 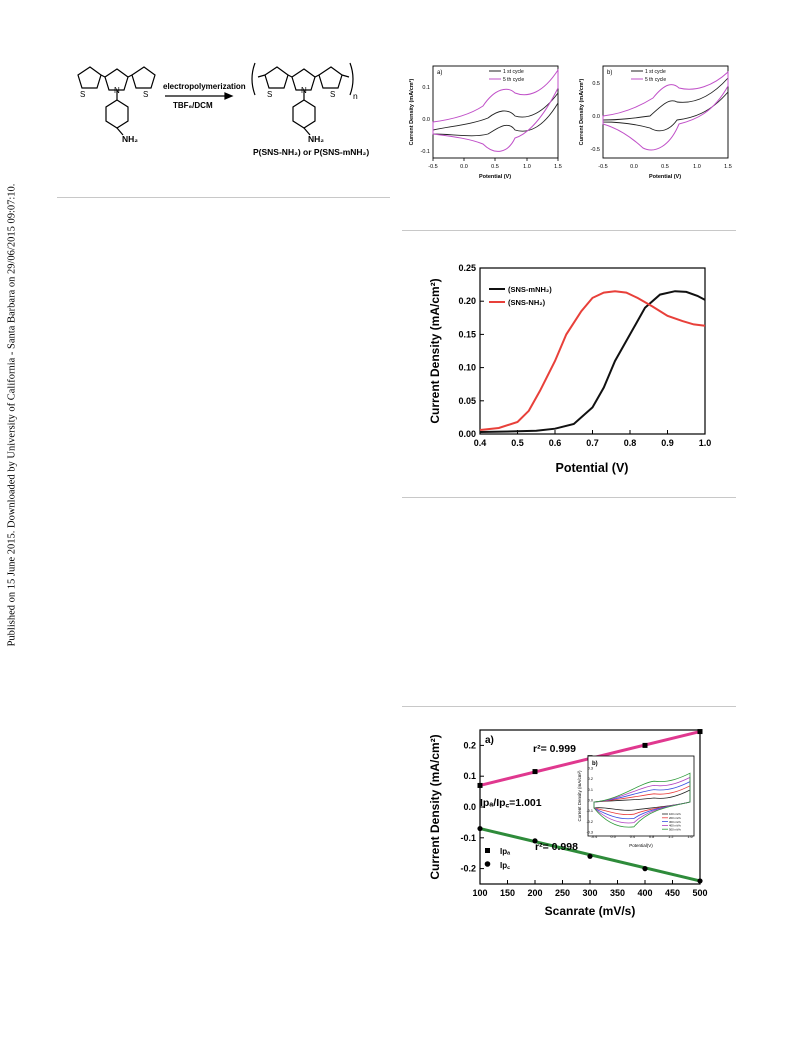 What do you see at coordinates (555, 443) in the screenshot?
I see `chart1-xtick-label: 0.6` at bounding box center [555, 443].